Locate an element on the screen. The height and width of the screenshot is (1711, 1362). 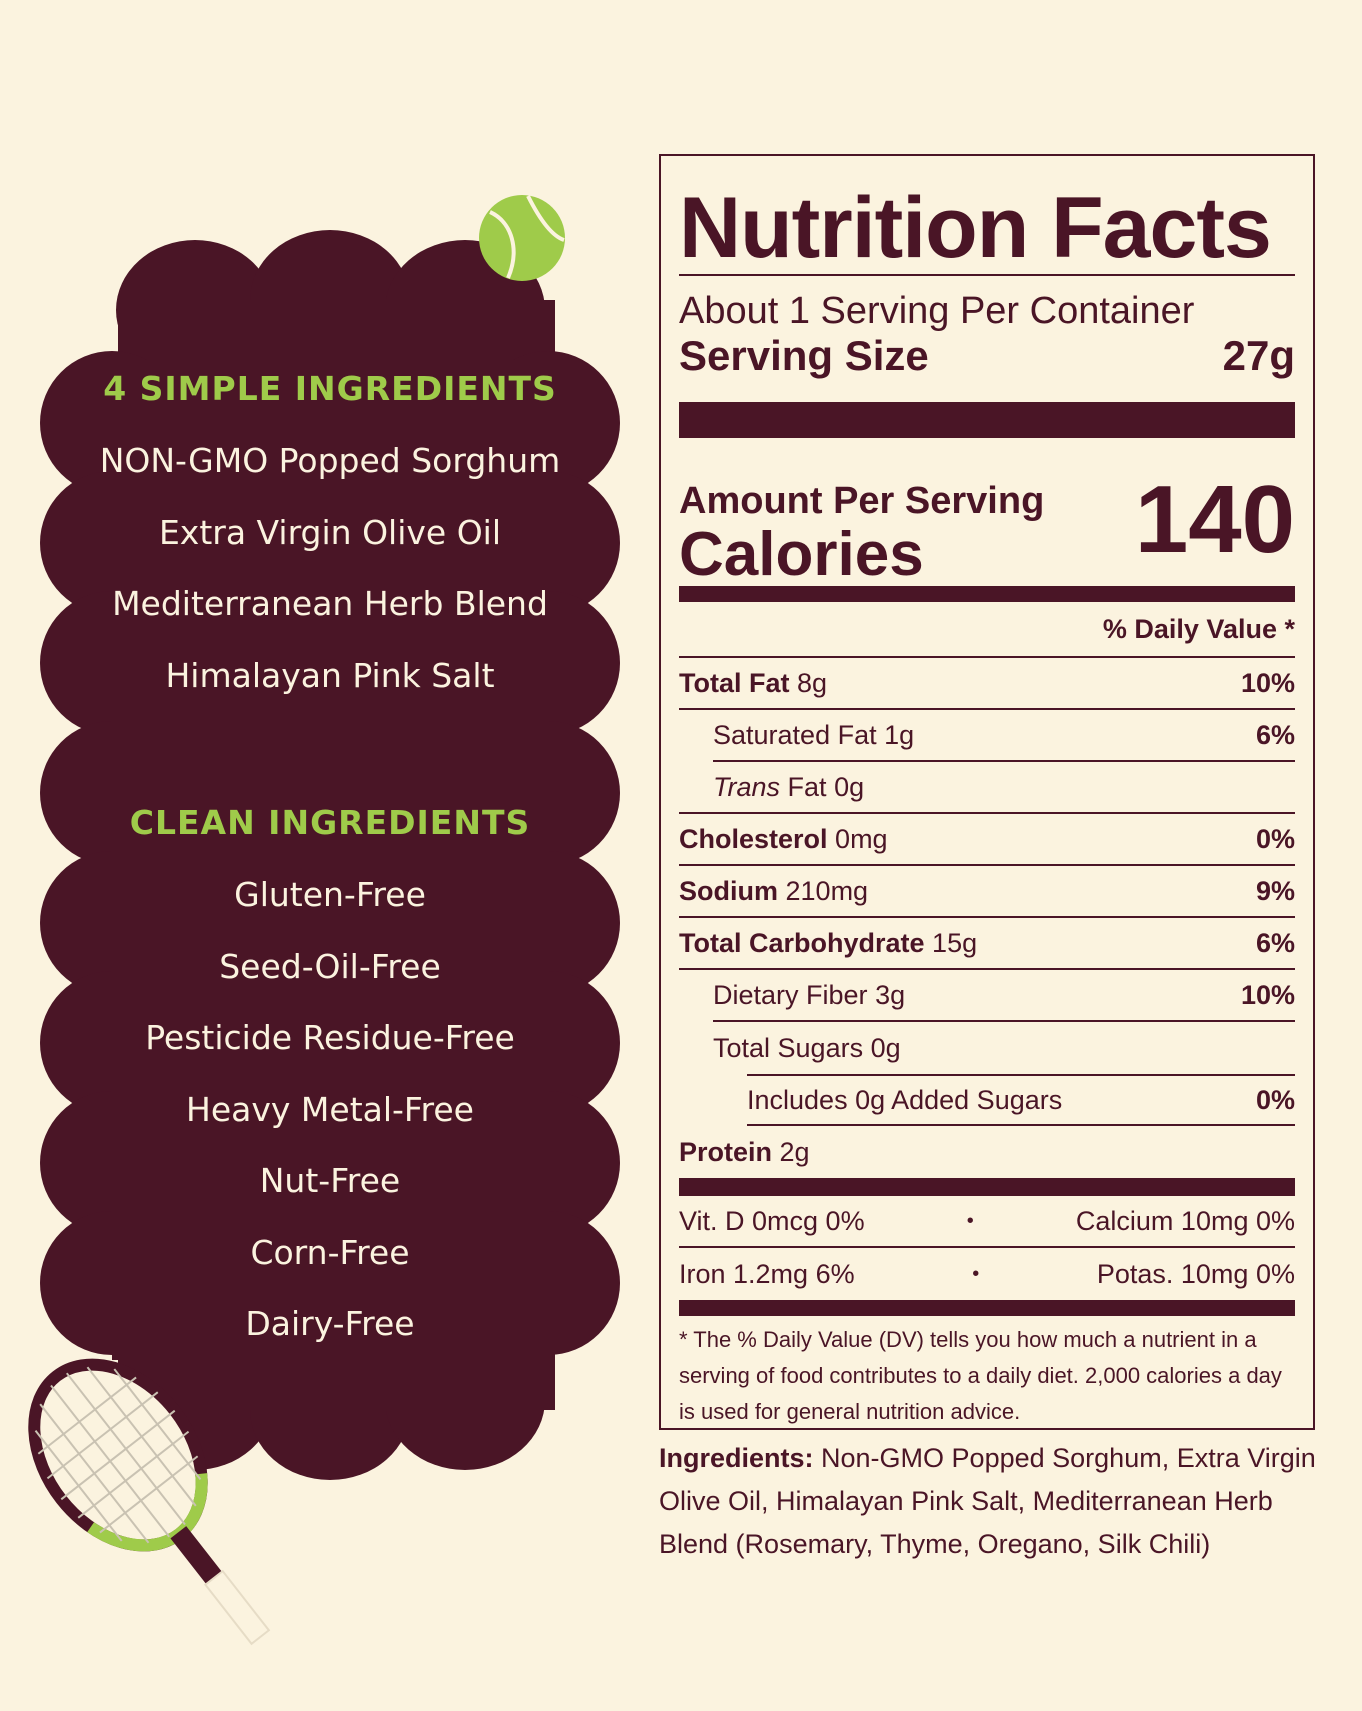
list-item: Gluten-Free is located at coordinates (330, 894).